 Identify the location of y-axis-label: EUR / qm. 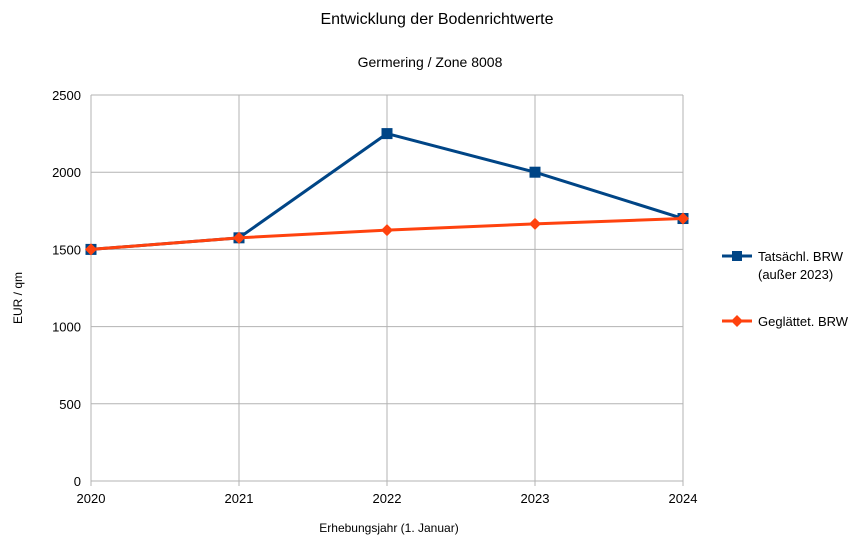
(18, 298).